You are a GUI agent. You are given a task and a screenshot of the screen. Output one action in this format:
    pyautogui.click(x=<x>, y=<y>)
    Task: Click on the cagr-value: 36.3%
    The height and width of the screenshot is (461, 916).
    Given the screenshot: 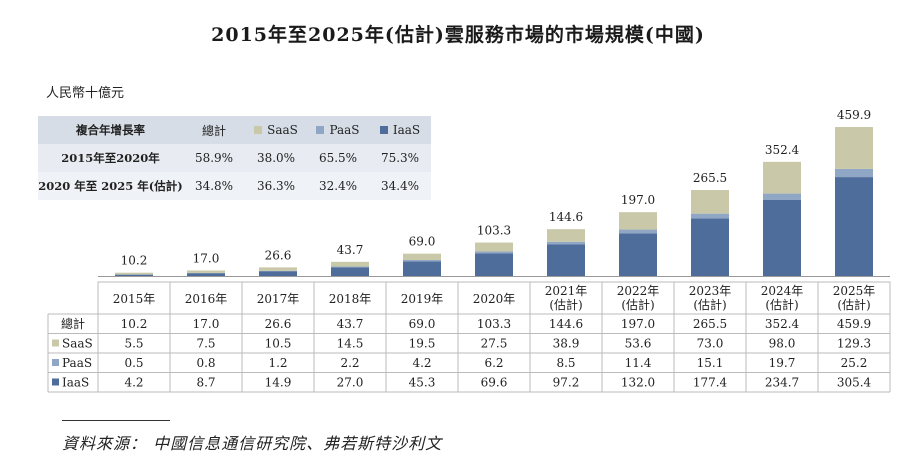 What is the action you would take?
    pyautogui.click(x=276, y=186)
    